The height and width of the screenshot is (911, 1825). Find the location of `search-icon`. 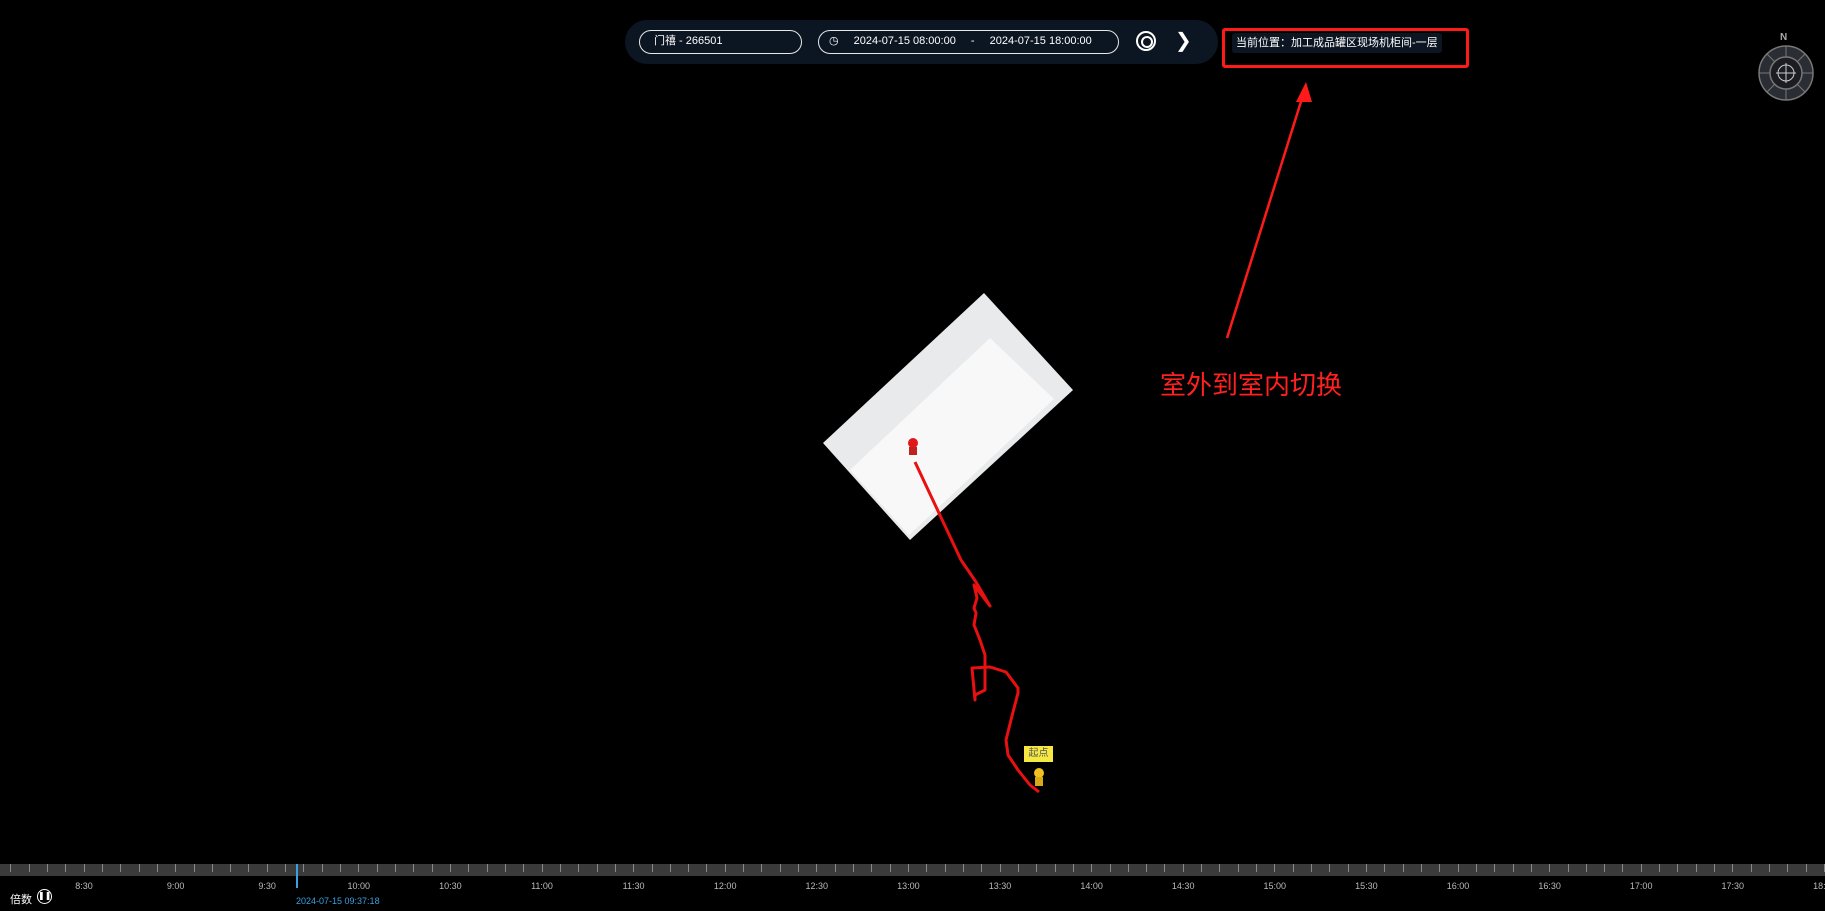

search-icon is located at coordinates (1146, 41).